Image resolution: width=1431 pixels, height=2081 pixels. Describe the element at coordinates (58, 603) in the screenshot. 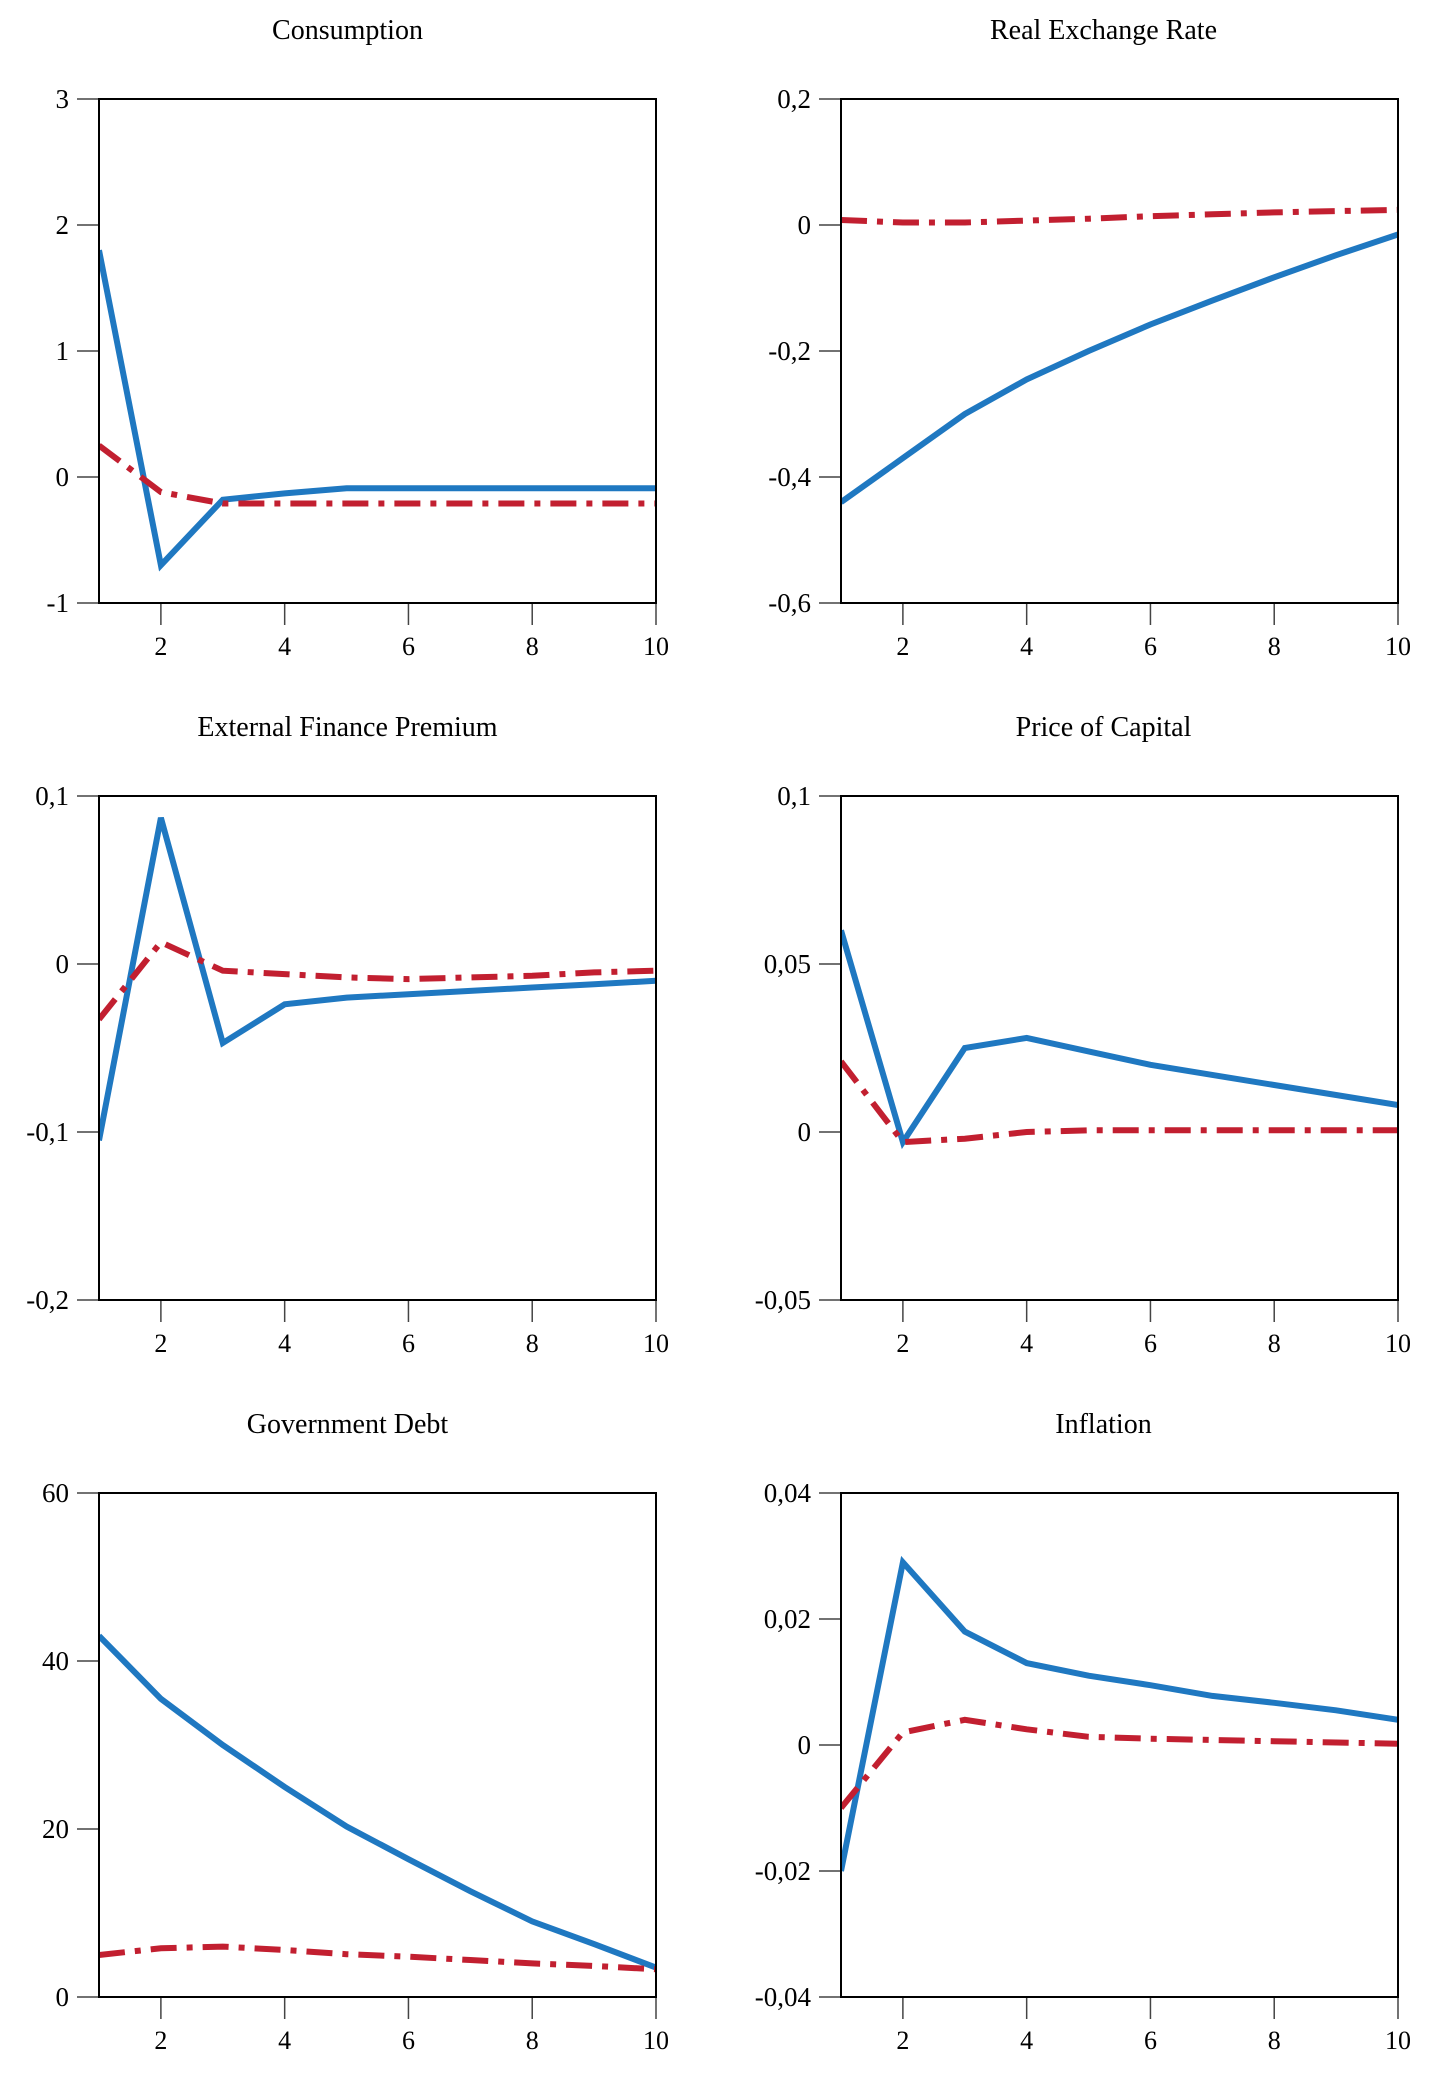

I see `y-tick-label: -1` at that location.